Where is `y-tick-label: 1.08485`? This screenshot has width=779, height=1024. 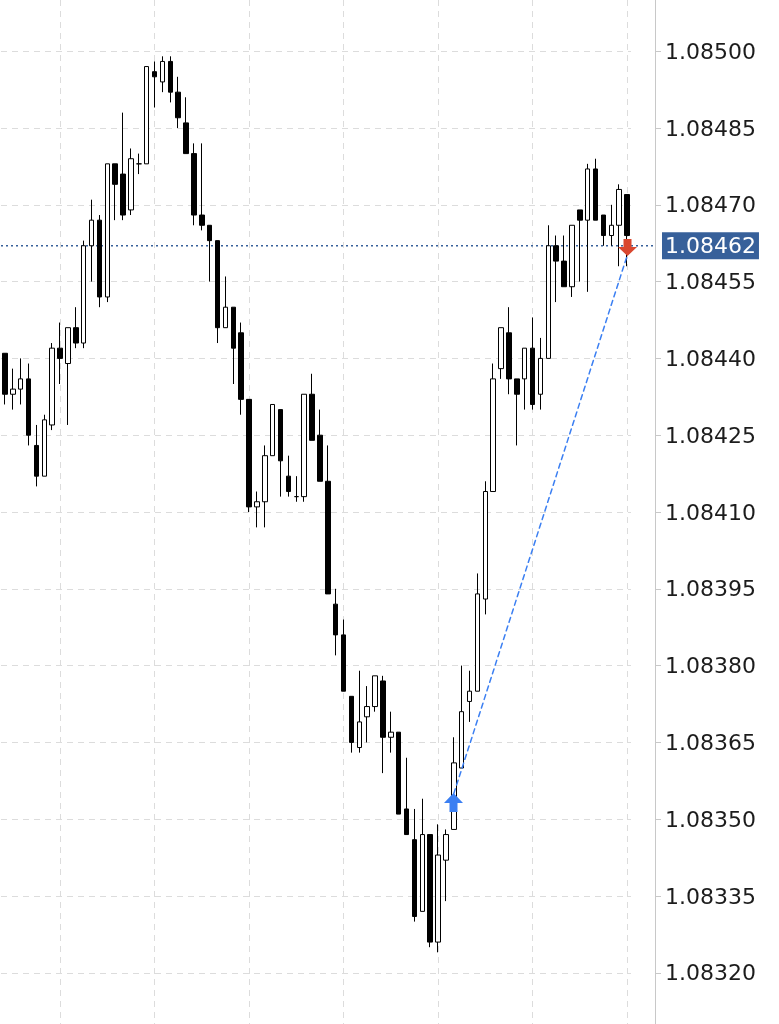 y-tick-label: 1.08485 is located at coordinates (710, 128).